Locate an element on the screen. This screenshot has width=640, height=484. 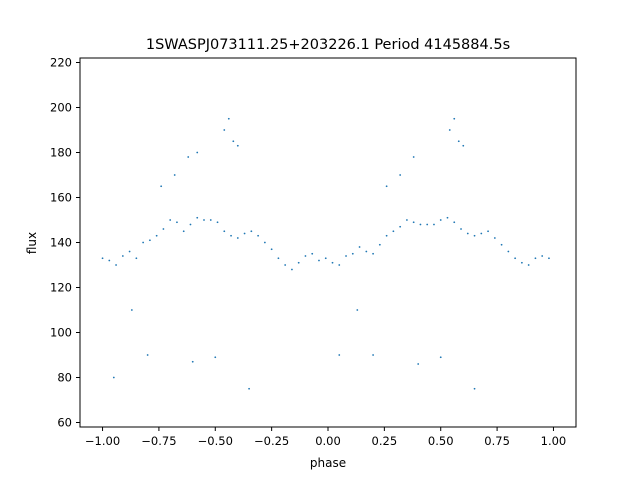
y-tick-label: 80 is located at coordinates (64, 378).